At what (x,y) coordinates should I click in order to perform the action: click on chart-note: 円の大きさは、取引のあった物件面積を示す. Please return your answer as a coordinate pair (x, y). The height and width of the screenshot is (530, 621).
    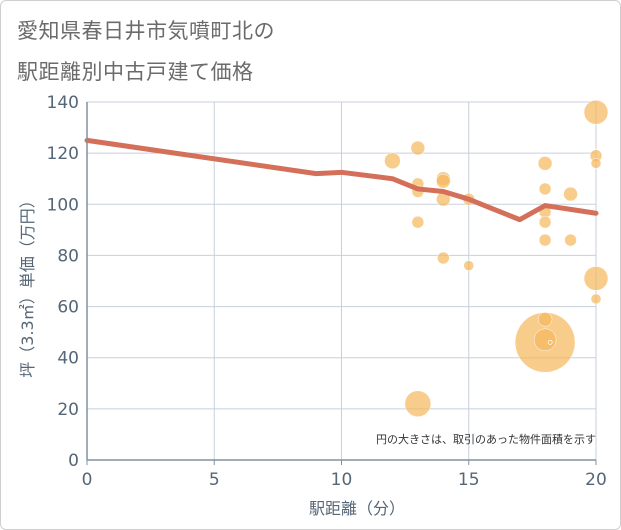
    Looking at the image, I should click on (486, 439).